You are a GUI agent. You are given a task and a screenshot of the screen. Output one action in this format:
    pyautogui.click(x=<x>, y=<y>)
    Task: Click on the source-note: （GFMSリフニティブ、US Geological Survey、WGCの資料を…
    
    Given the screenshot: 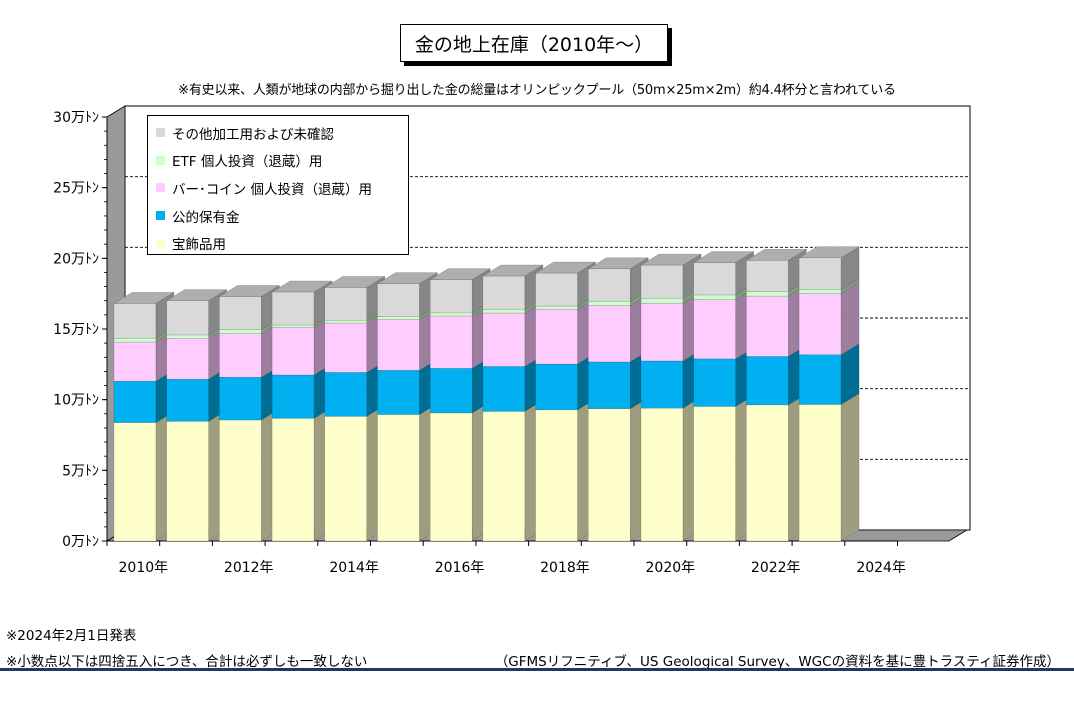 What is the action you would take?
    pyautogui.click(x=777, y=662)
    